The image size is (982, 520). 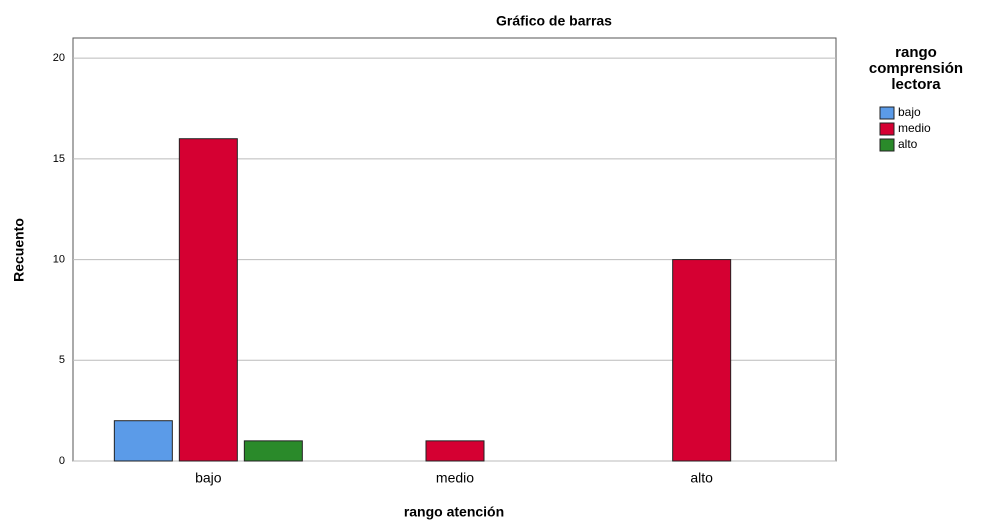 What do you see at coordinates (59, 58) in the screenshot?
I see `y-tick-label: 20` at bounding box center [59, 58].